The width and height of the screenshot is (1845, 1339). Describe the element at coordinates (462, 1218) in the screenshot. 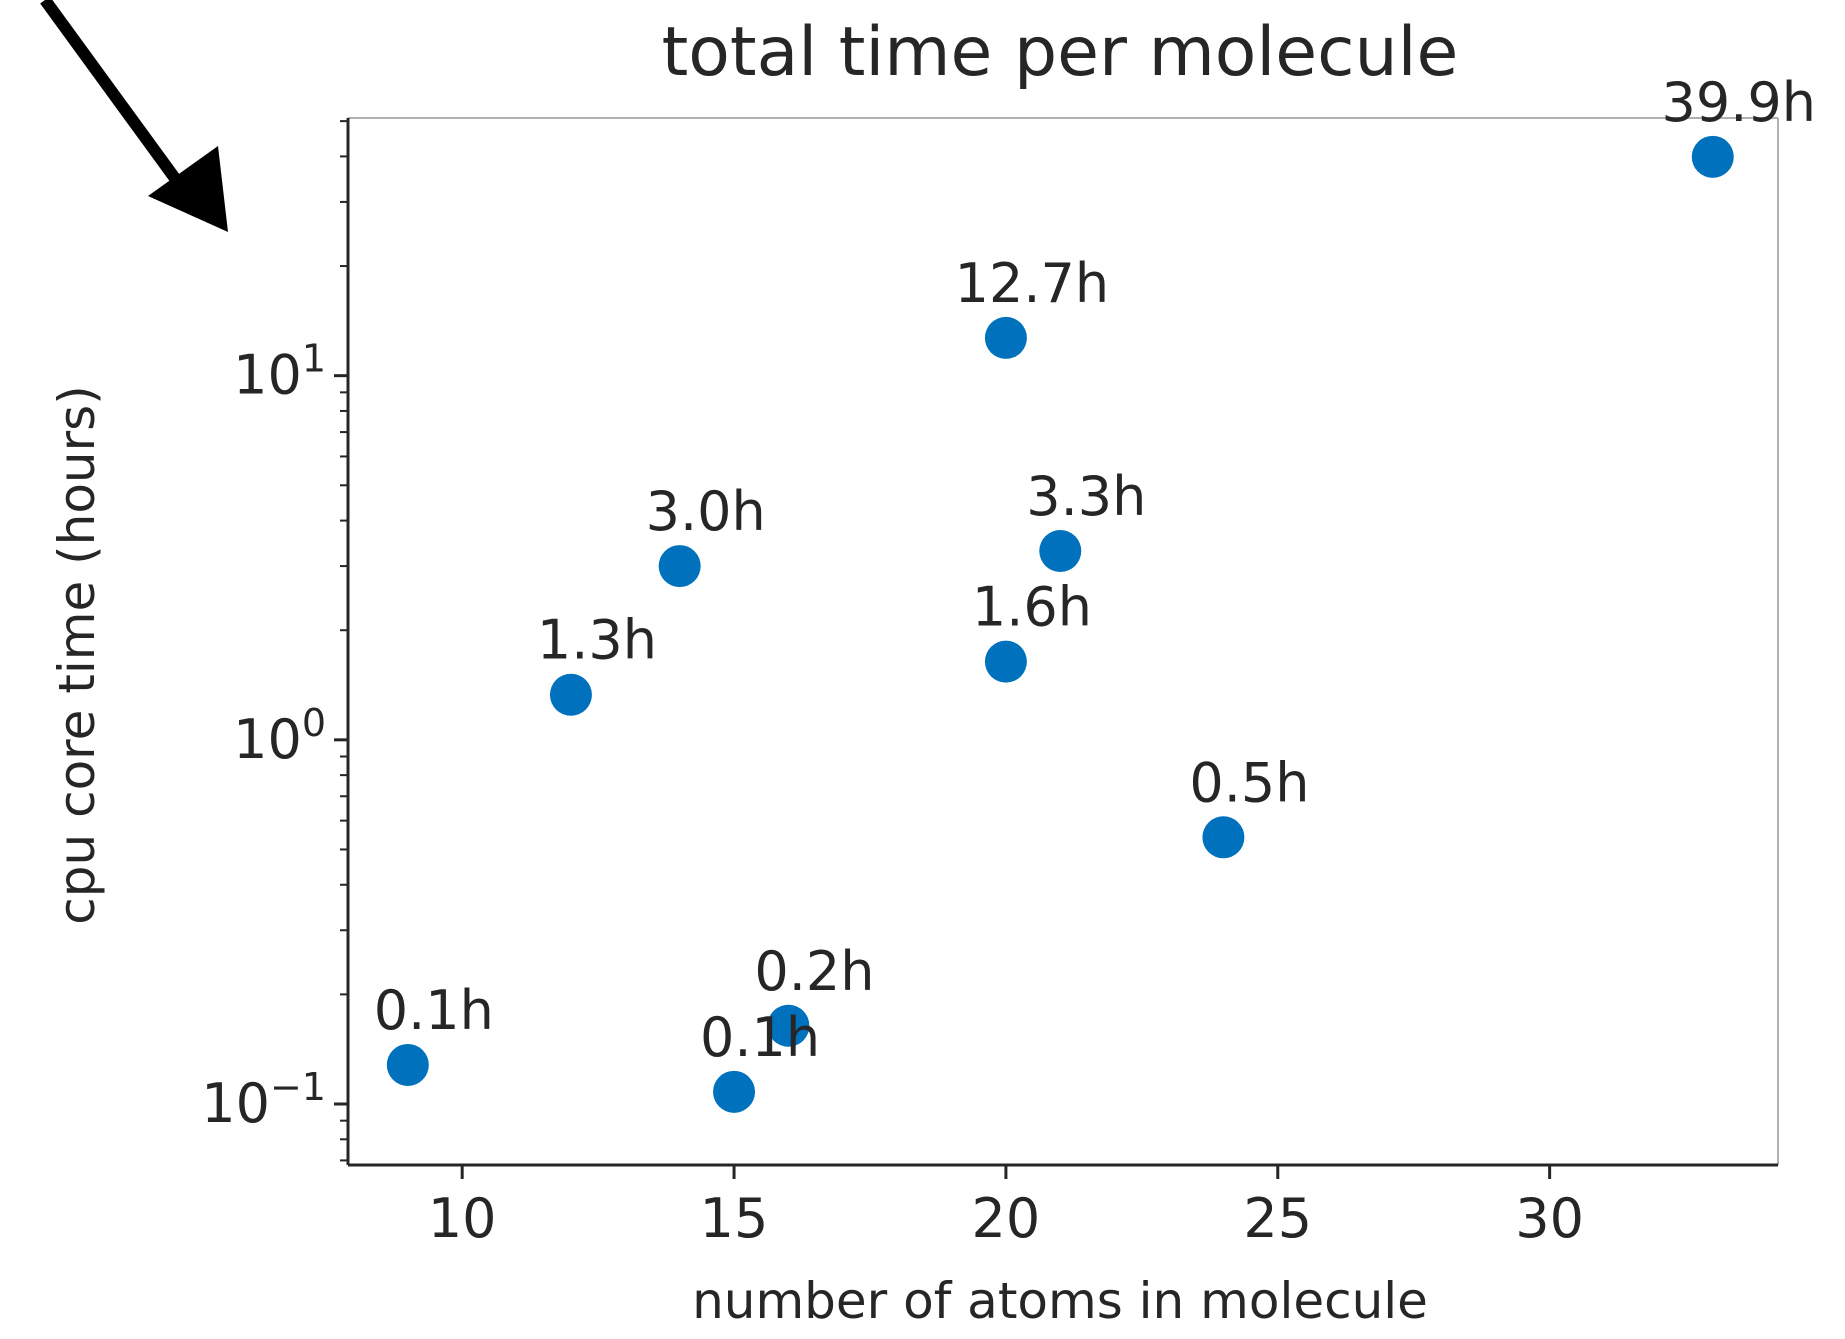

I see `x-tick-label: 10` at that location.